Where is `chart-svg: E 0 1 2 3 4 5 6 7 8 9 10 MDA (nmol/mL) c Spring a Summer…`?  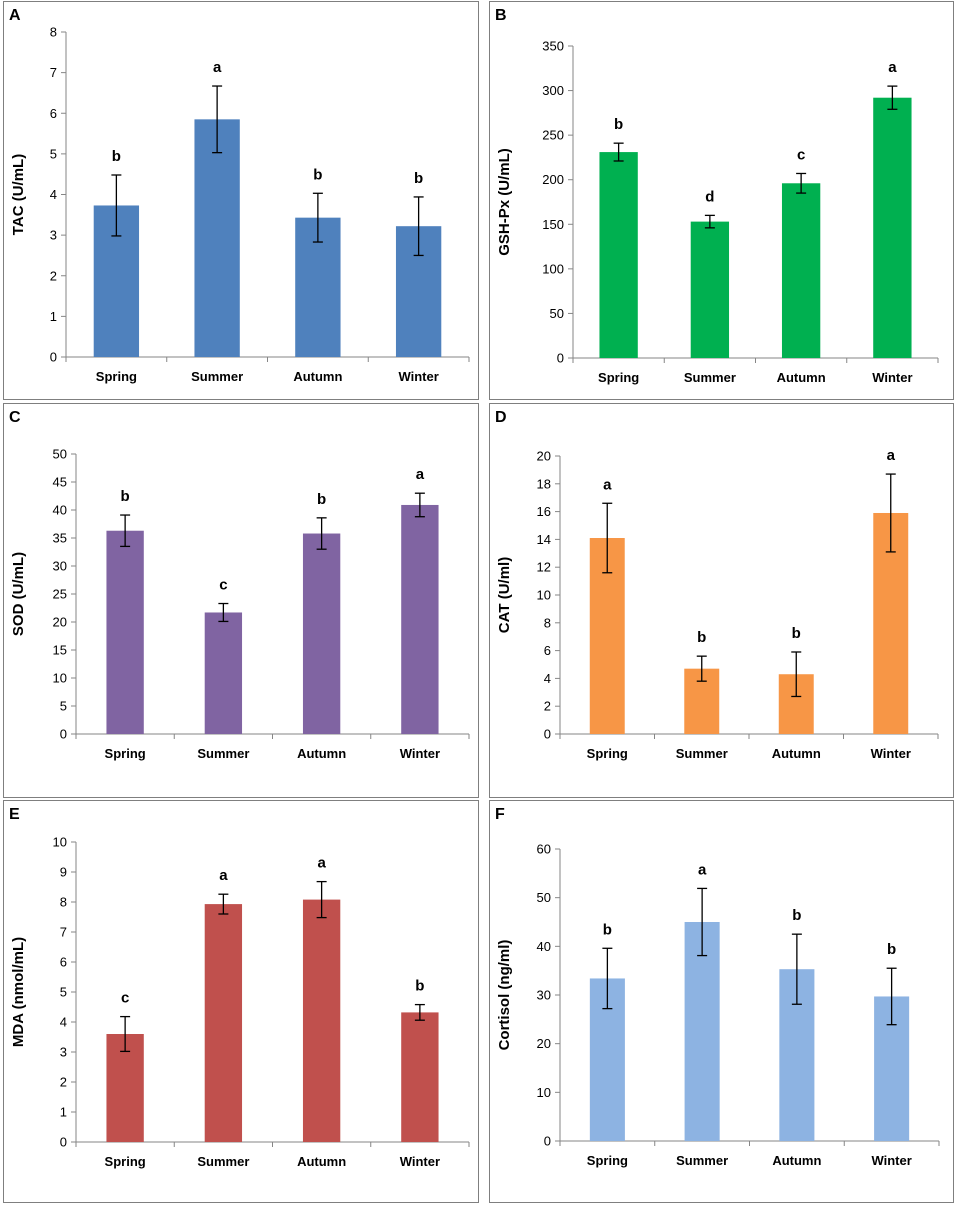
chart-svg: E 0 1 2 3 4 5 6 7 8 9 10 MDA (nmol/mL) c Spring a Summer… is located at coordinates (239, 987).